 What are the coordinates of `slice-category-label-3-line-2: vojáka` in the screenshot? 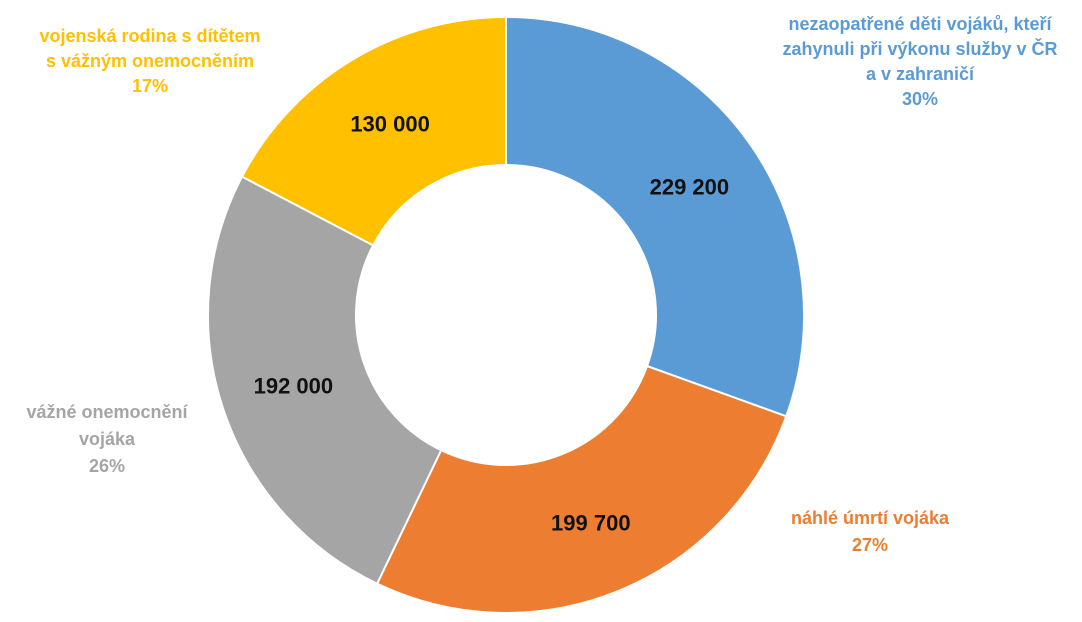 It's located at (107, 439).